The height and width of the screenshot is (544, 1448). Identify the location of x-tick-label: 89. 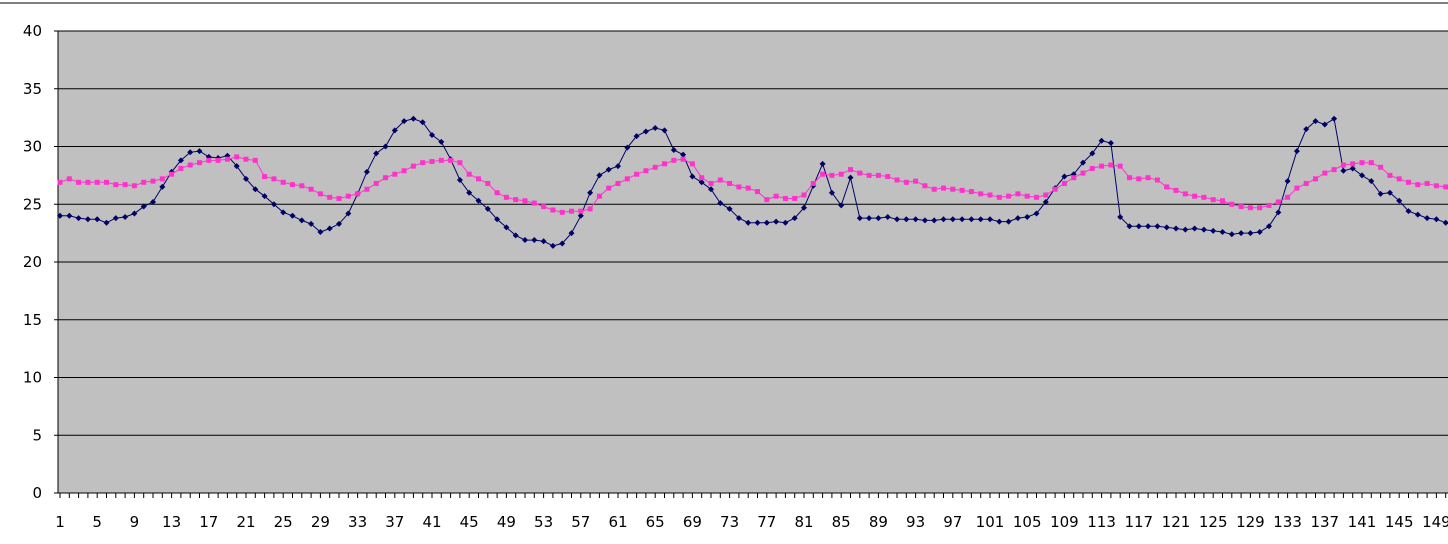
(878, 522).